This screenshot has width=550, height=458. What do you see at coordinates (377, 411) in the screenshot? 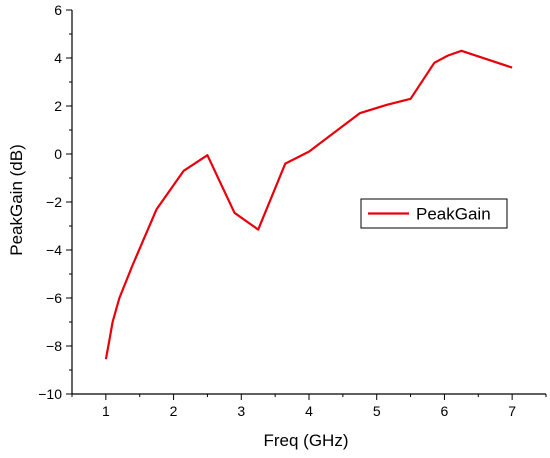
I see `x-tick-label: 5` at bounding box center [377, 411].